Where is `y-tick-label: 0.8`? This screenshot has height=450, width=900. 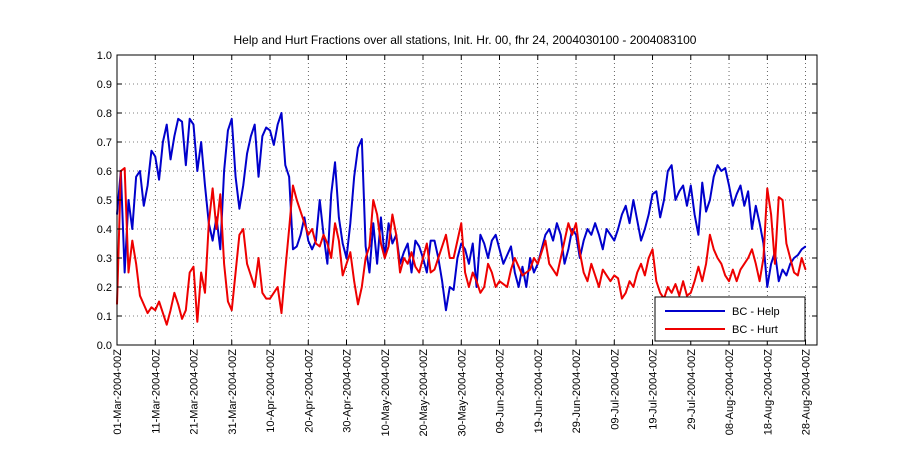 y-tick-label: 0.8 is located at coordinates (104, 114).